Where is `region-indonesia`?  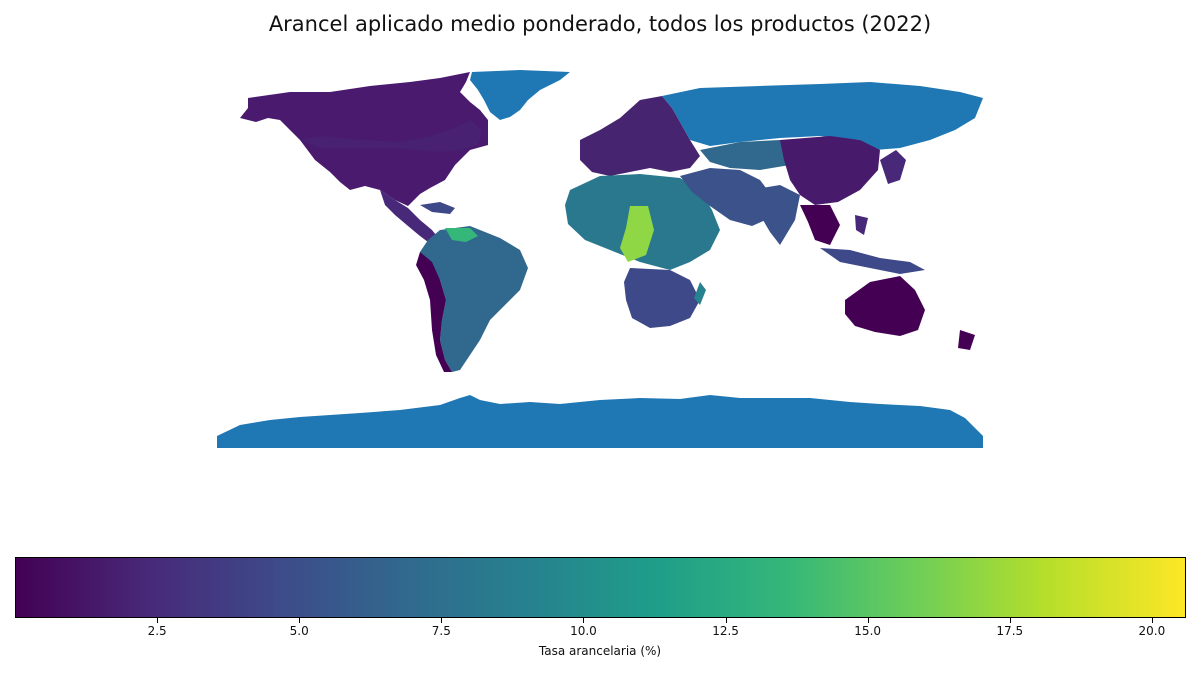 region-indonesia is located at coordinates (872, 261).